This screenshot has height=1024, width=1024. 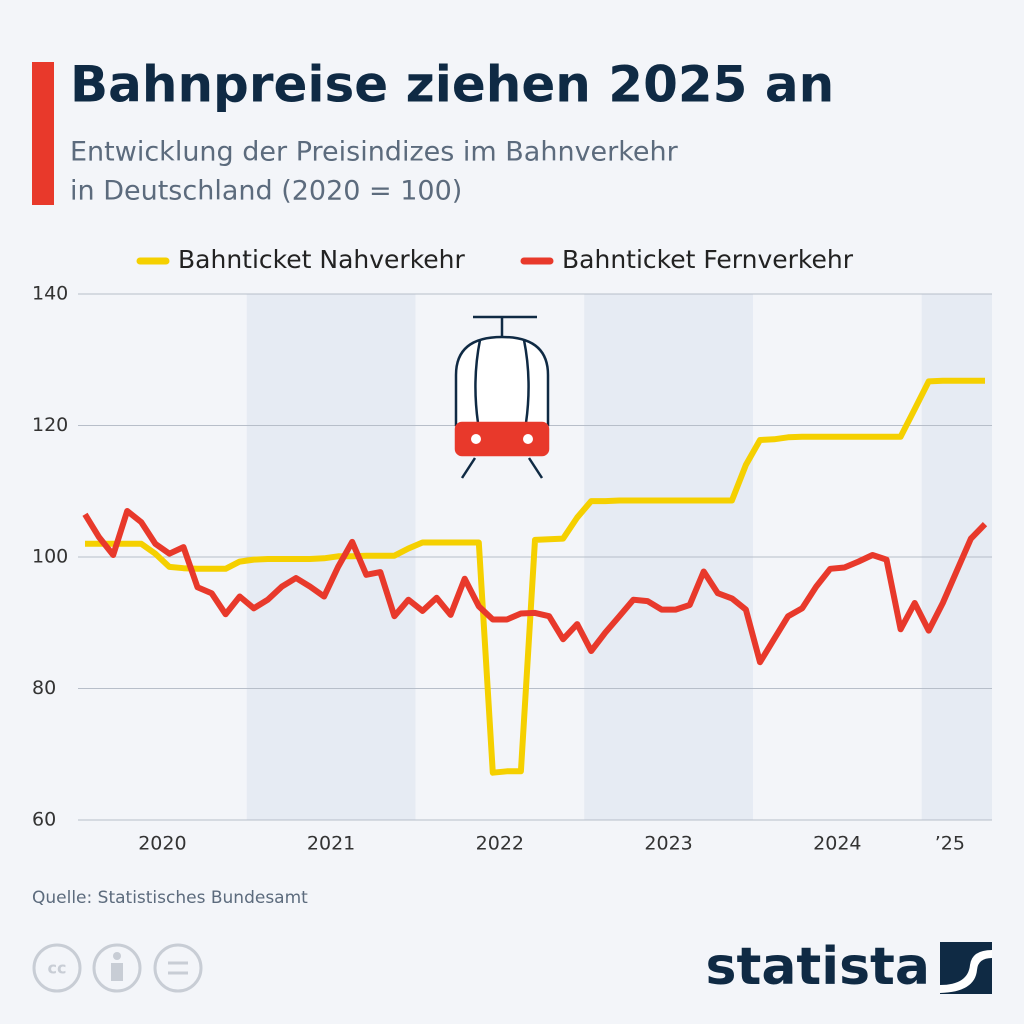 I want to click on x-tick-label: 2021, so click(x=331, y=844).